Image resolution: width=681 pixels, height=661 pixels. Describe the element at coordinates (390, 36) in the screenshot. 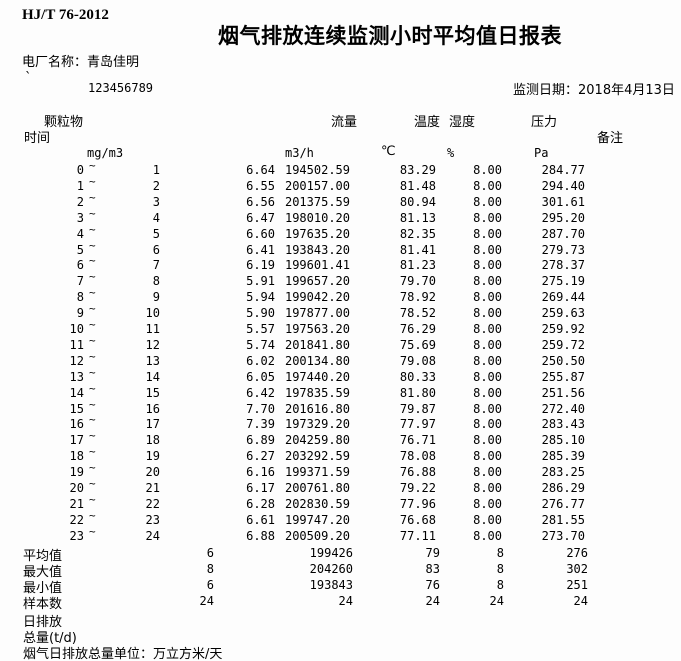

I see `report-title: 烟气排放连续监测小时平均值日报表` at that location.